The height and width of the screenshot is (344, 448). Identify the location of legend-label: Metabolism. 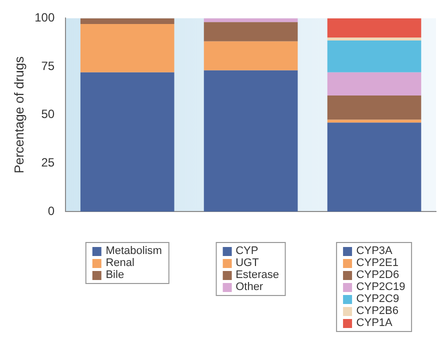
(134, 251).